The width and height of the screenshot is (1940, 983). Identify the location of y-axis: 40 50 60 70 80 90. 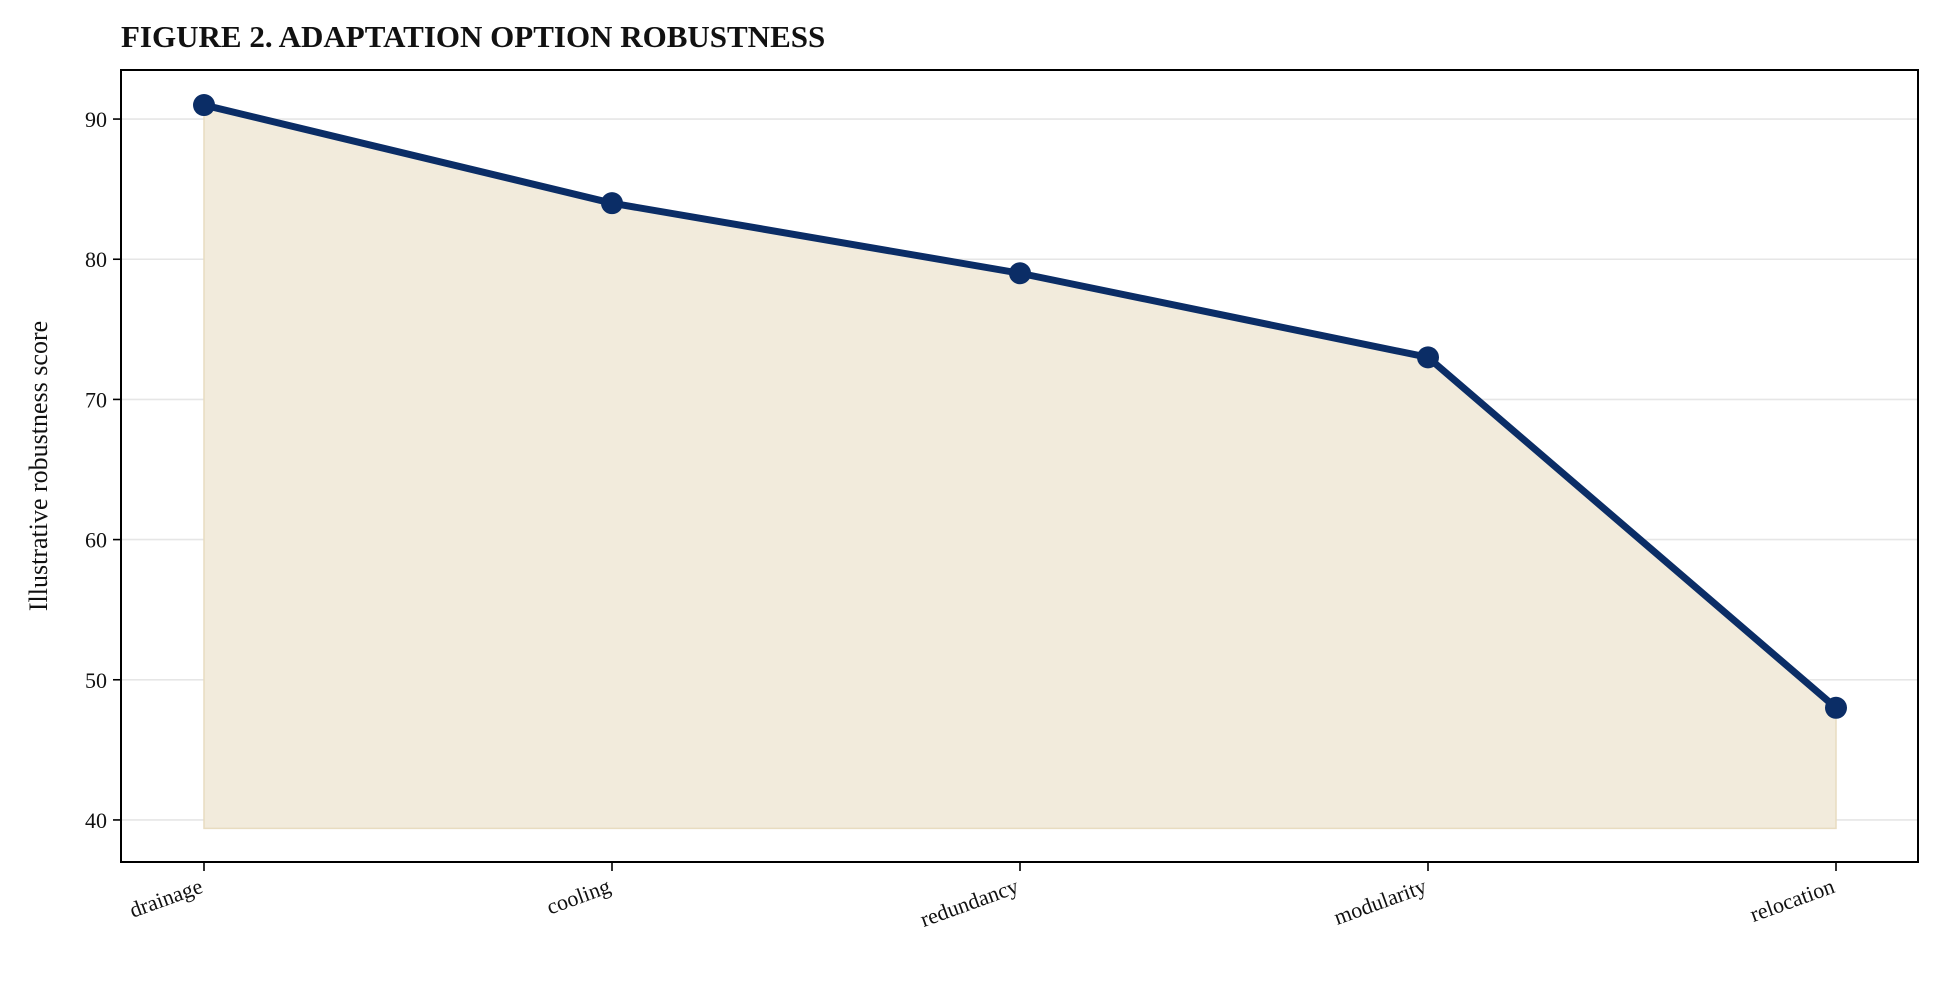
(103, 470).